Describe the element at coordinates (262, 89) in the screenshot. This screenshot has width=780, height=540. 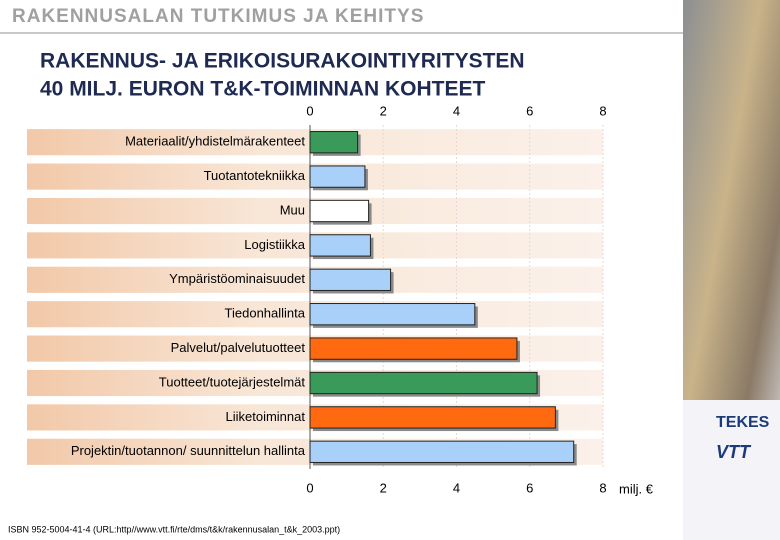
I see `chart-title: 40 MILJ. EURON T&K-TOIMINNAN KOHTEET` at that location.